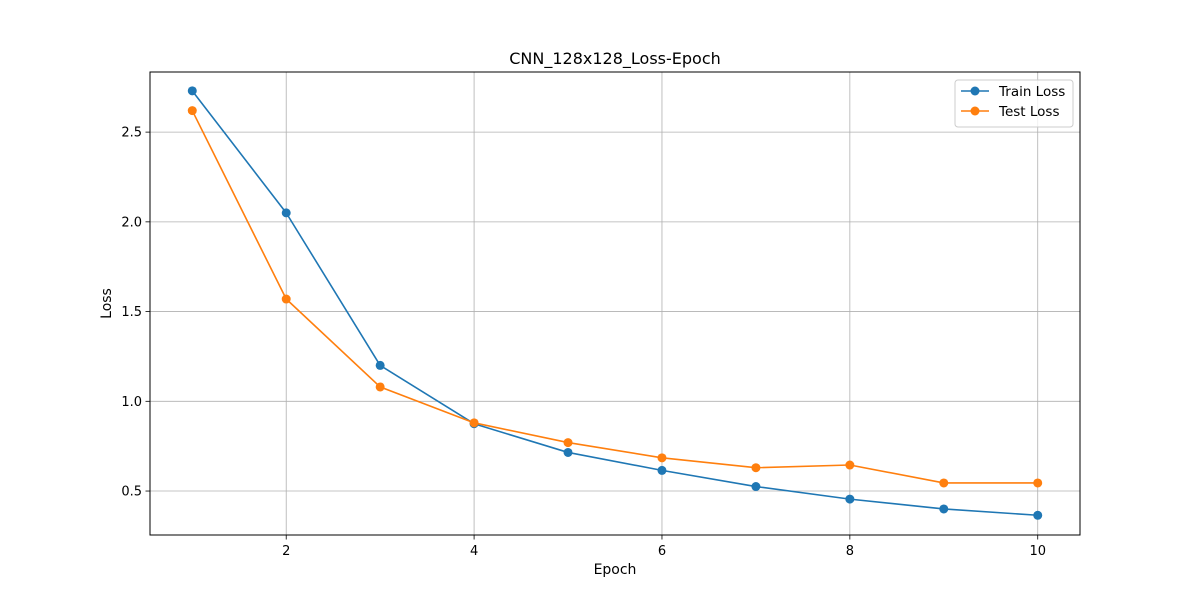 The image size is (1200, 600). Describe the element at coordinates (662, 551) in the screenshot. I see `x-tick-label: 6` at that location.